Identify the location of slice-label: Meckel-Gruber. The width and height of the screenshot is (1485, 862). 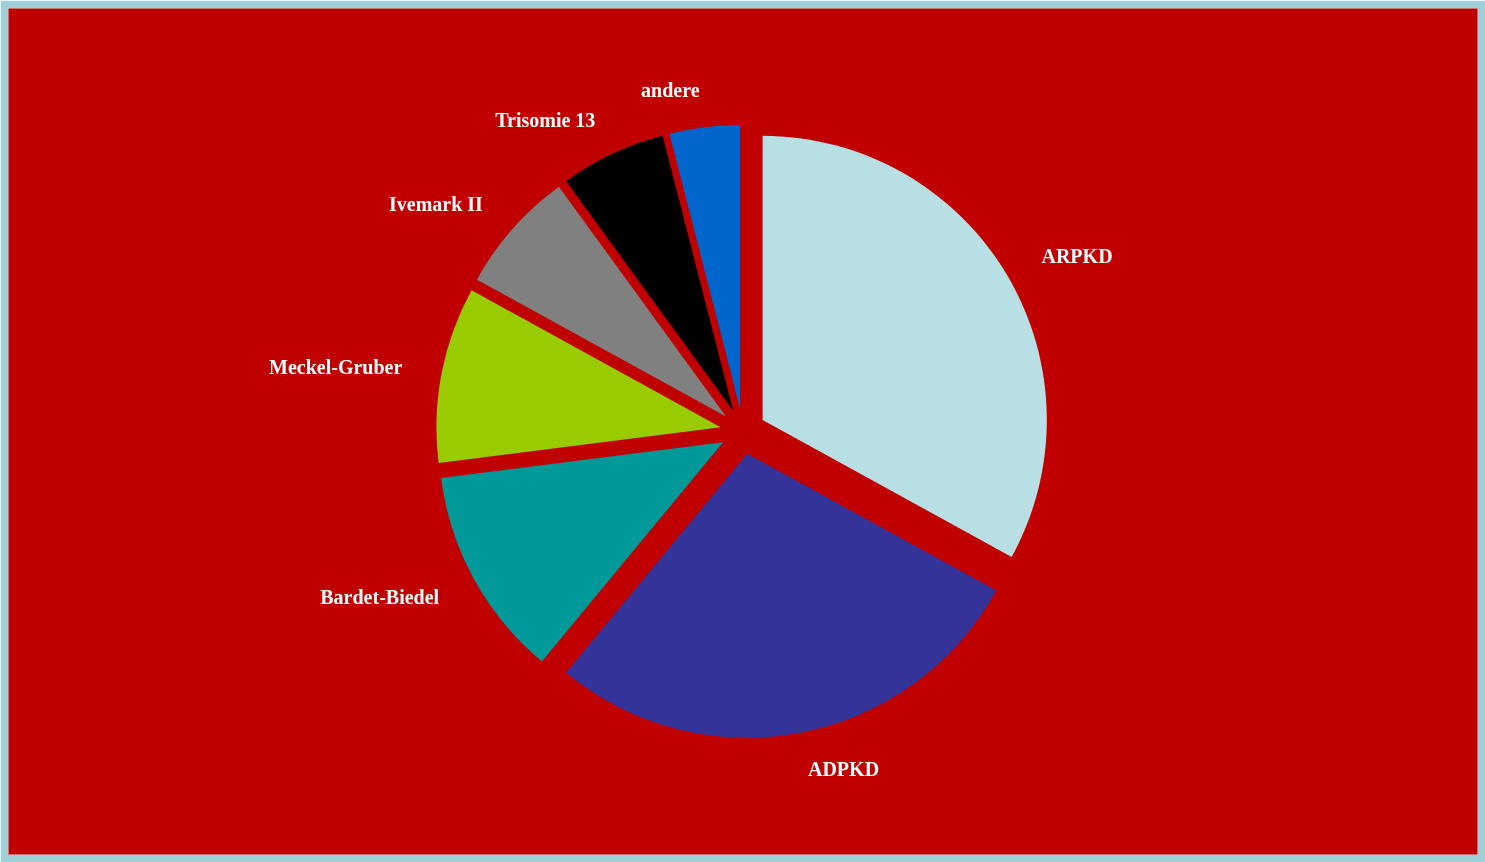
(336, 367).